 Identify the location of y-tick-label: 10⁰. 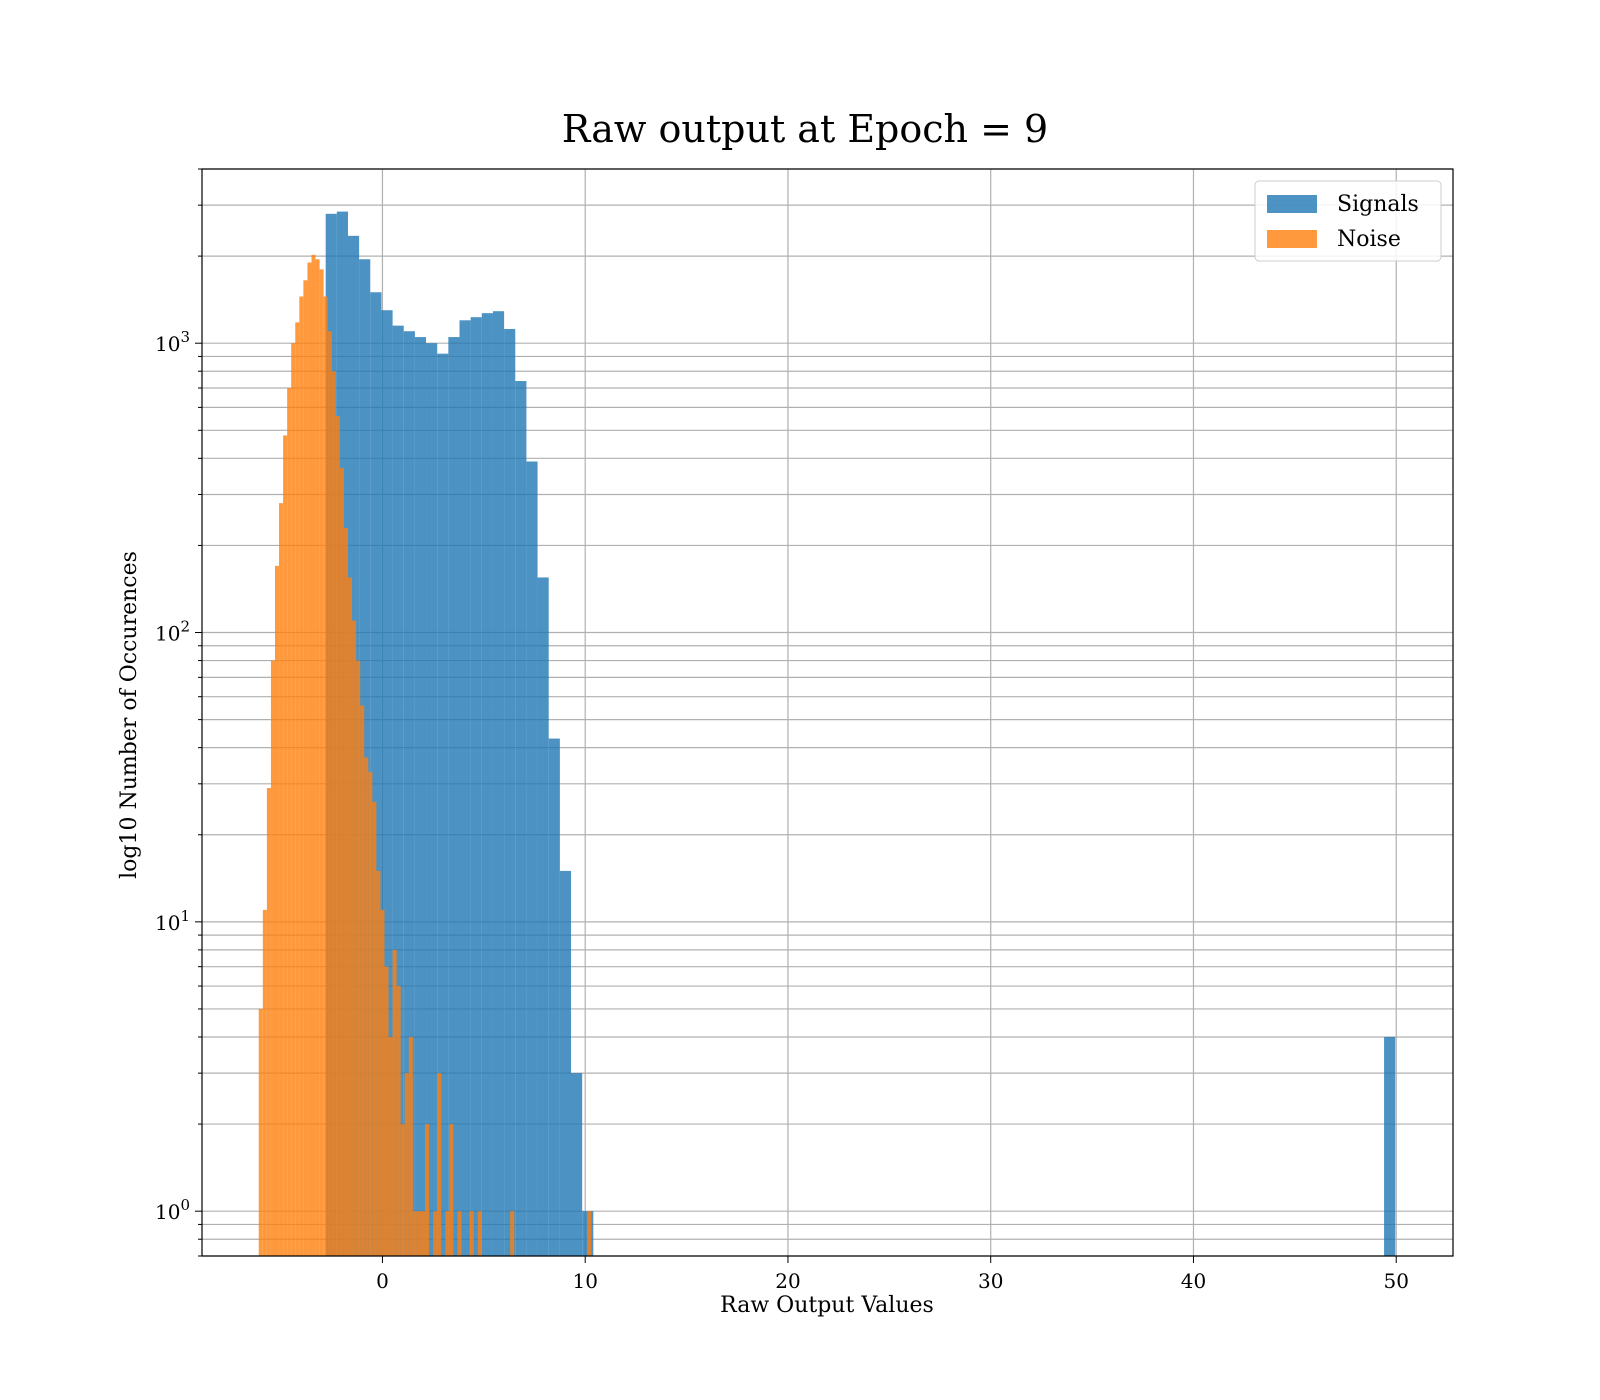
(172, 1210).